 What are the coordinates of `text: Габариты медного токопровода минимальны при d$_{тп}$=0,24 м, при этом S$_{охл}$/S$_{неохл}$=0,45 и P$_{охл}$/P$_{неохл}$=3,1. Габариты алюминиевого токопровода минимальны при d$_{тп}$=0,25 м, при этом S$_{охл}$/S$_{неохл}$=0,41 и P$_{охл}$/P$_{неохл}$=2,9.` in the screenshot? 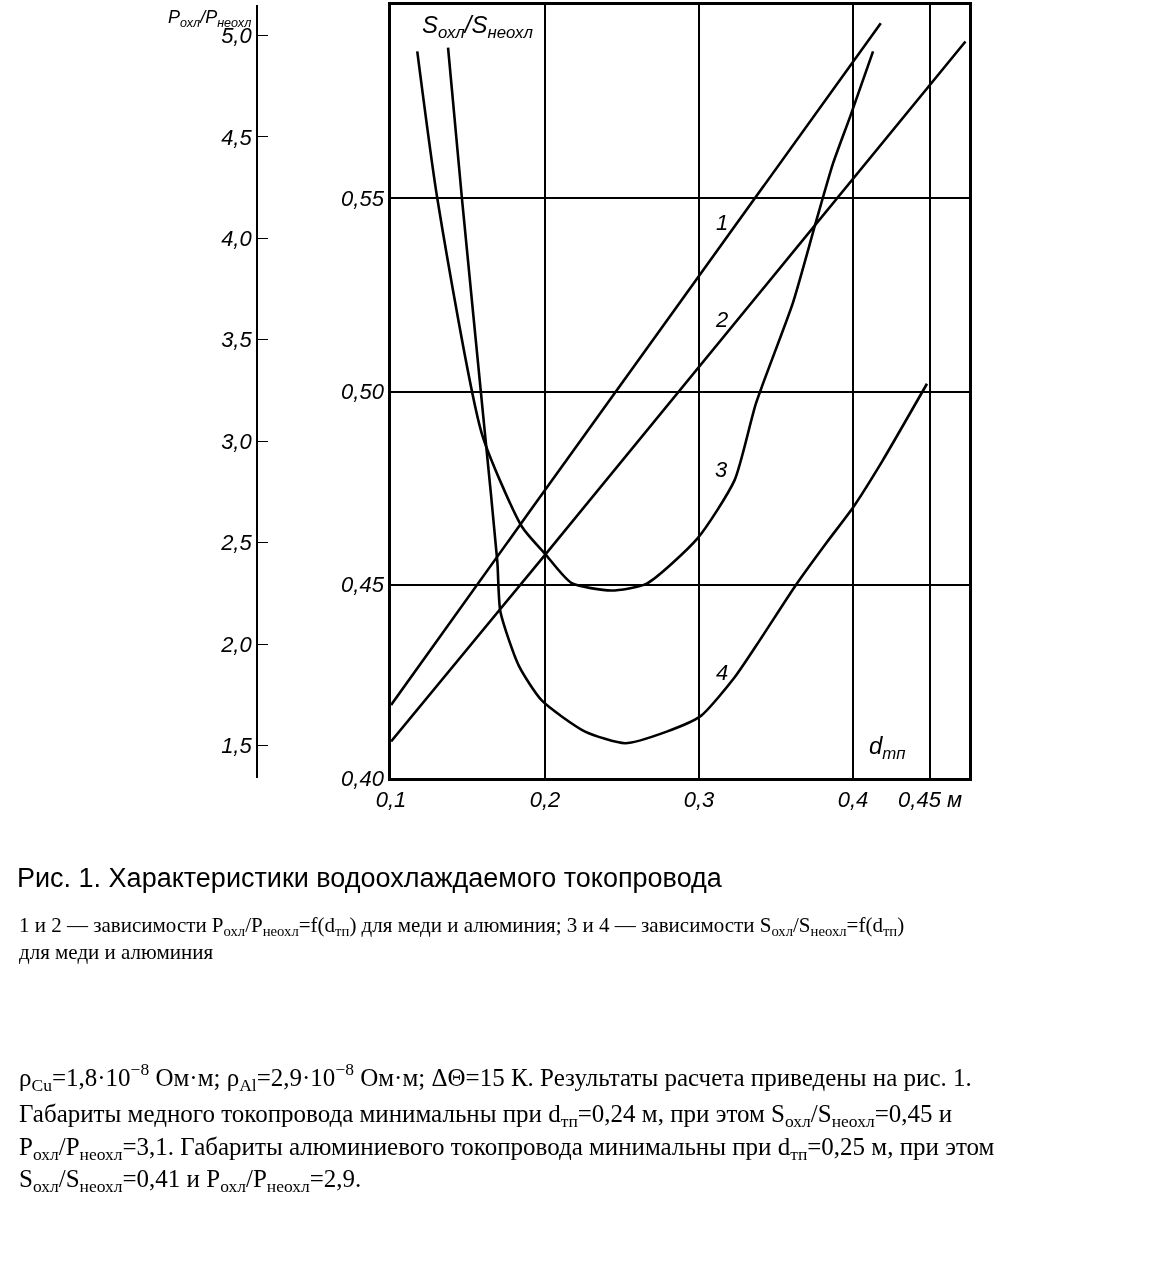 It's located at (507, 1148).